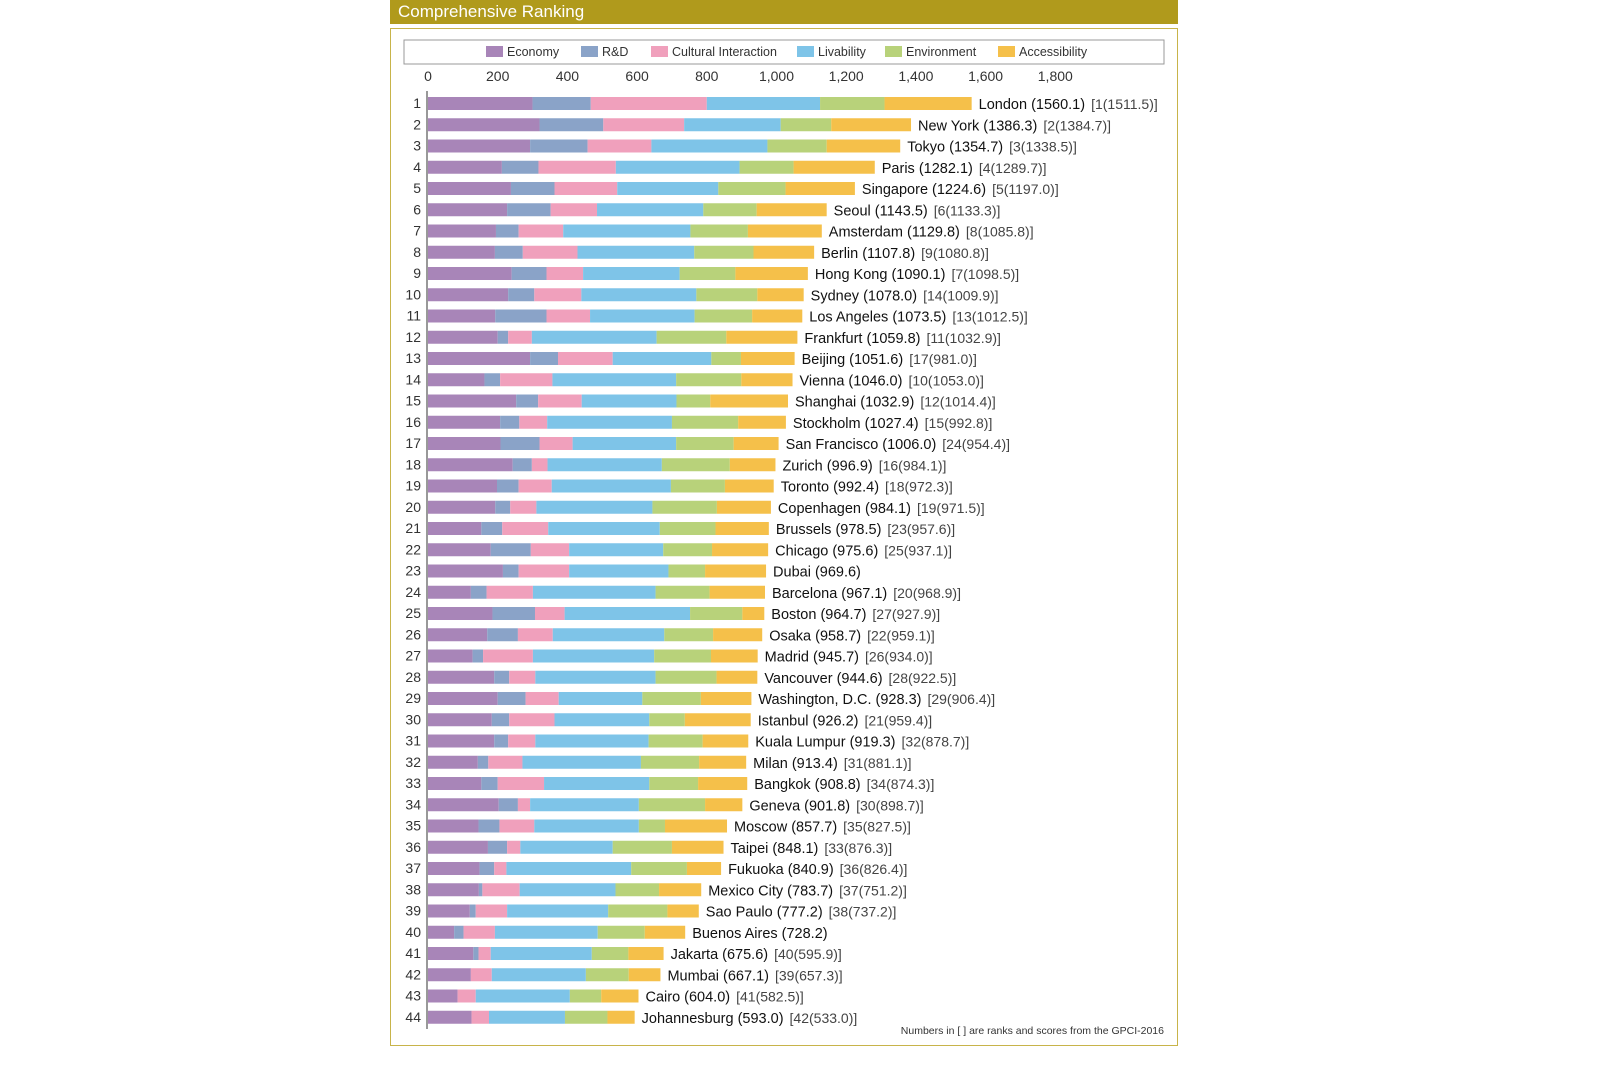  I want to click on x-tick-label: 1,400, so click(915, 76).